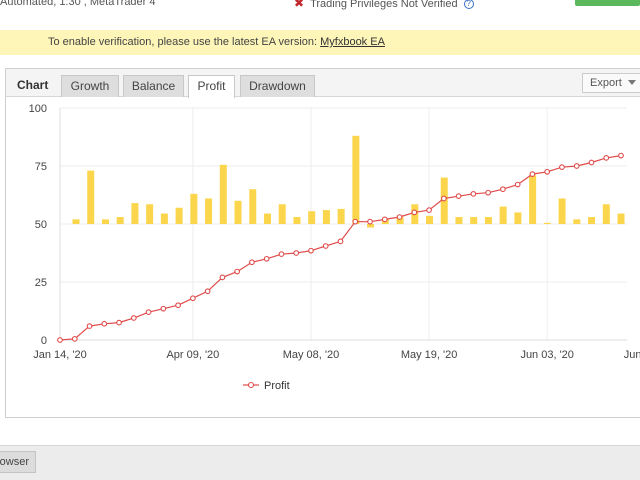 This screenshot has width=640, height=480. I want to click on x-tick-label: May 19, '20, so click(429, 355).